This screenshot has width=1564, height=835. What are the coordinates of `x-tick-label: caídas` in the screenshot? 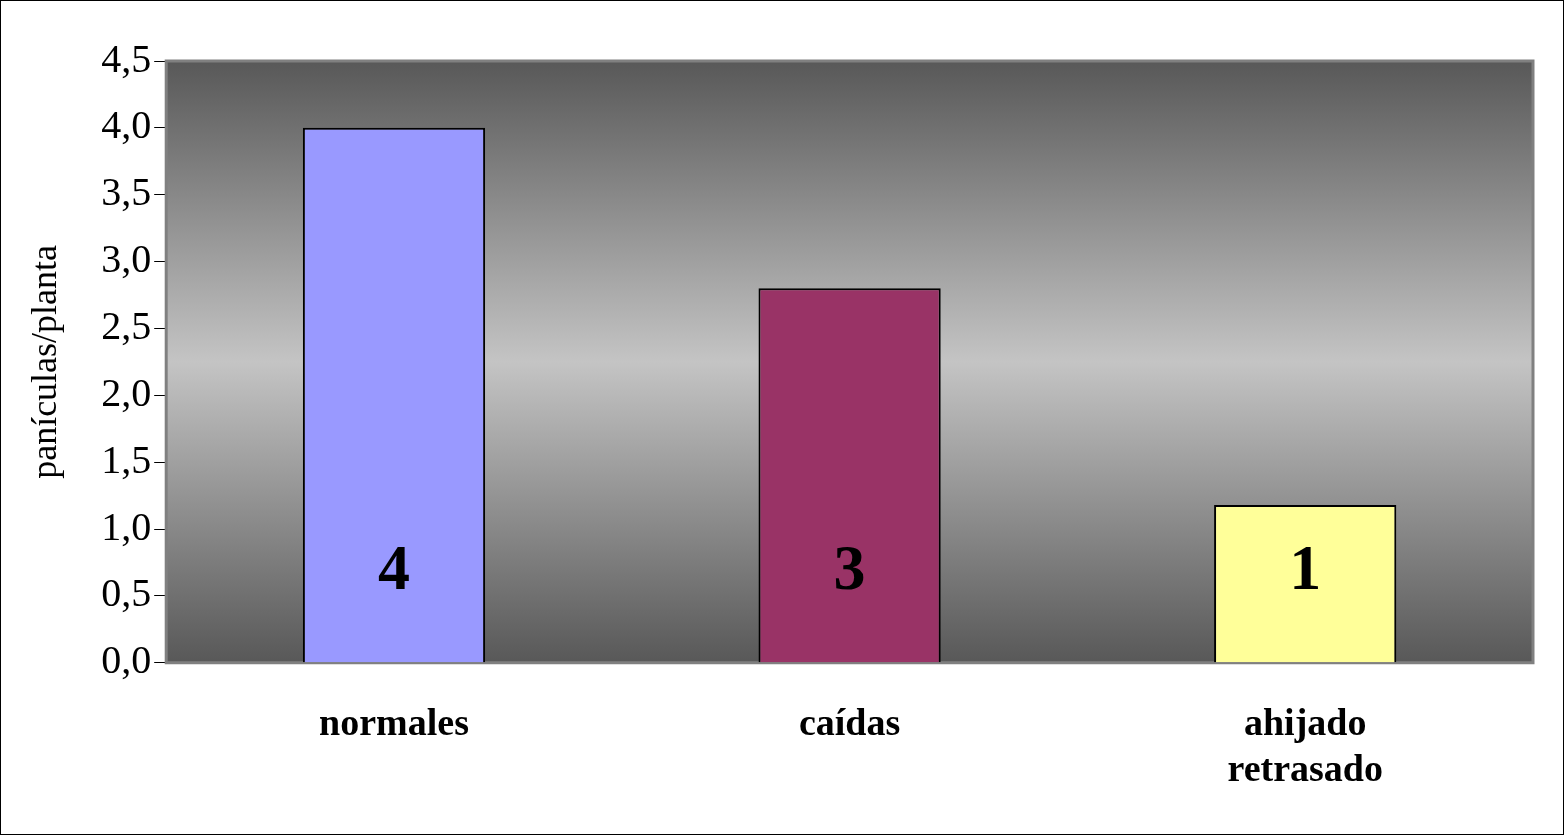 It's located at (849, 722).